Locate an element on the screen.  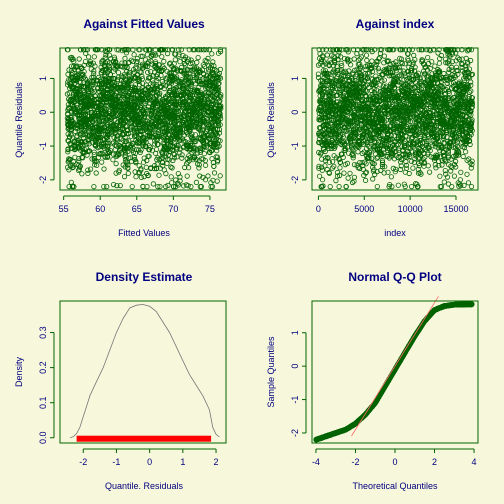
x-tick-label: 70 is located at coordinates (173, 209).